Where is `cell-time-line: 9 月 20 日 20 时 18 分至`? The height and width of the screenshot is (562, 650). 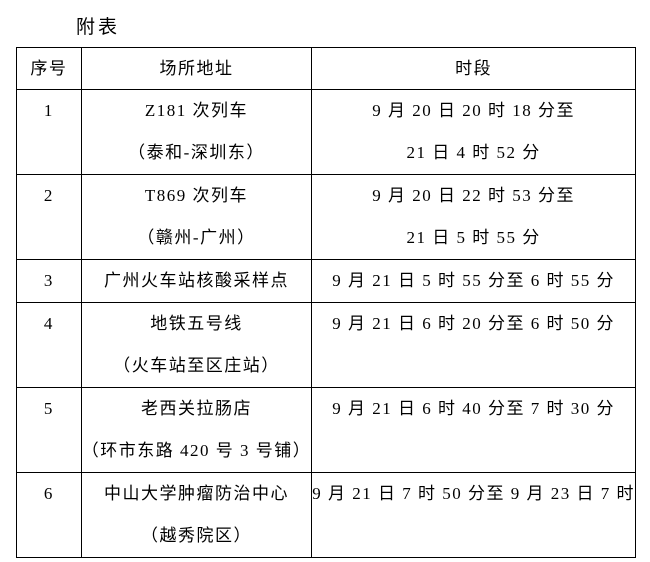
cell-time-line: 9 月 20 日 20 时 18 分至 is located at coordinates (473, 110).